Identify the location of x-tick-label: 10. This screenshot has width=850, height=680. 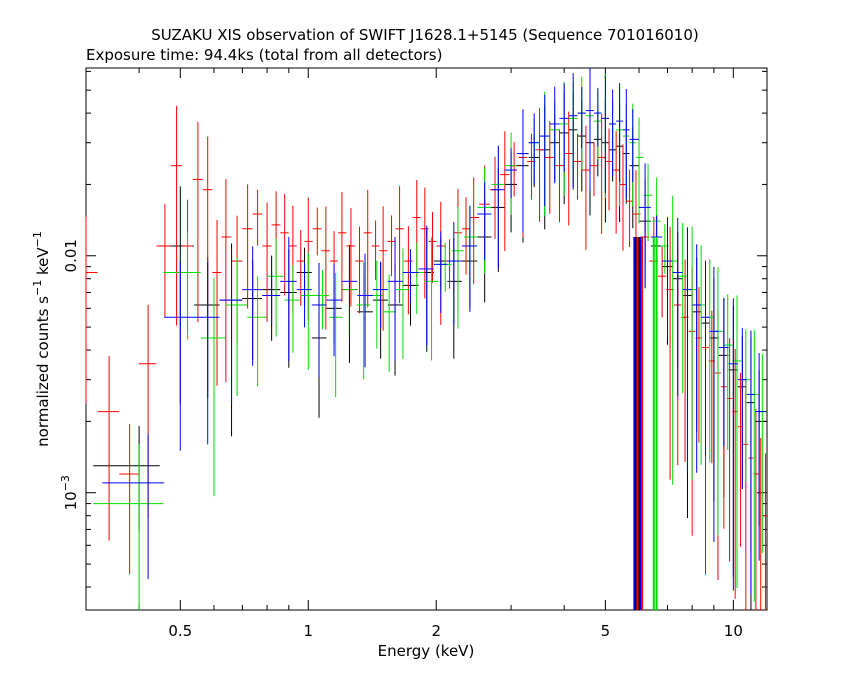
(733, 631).